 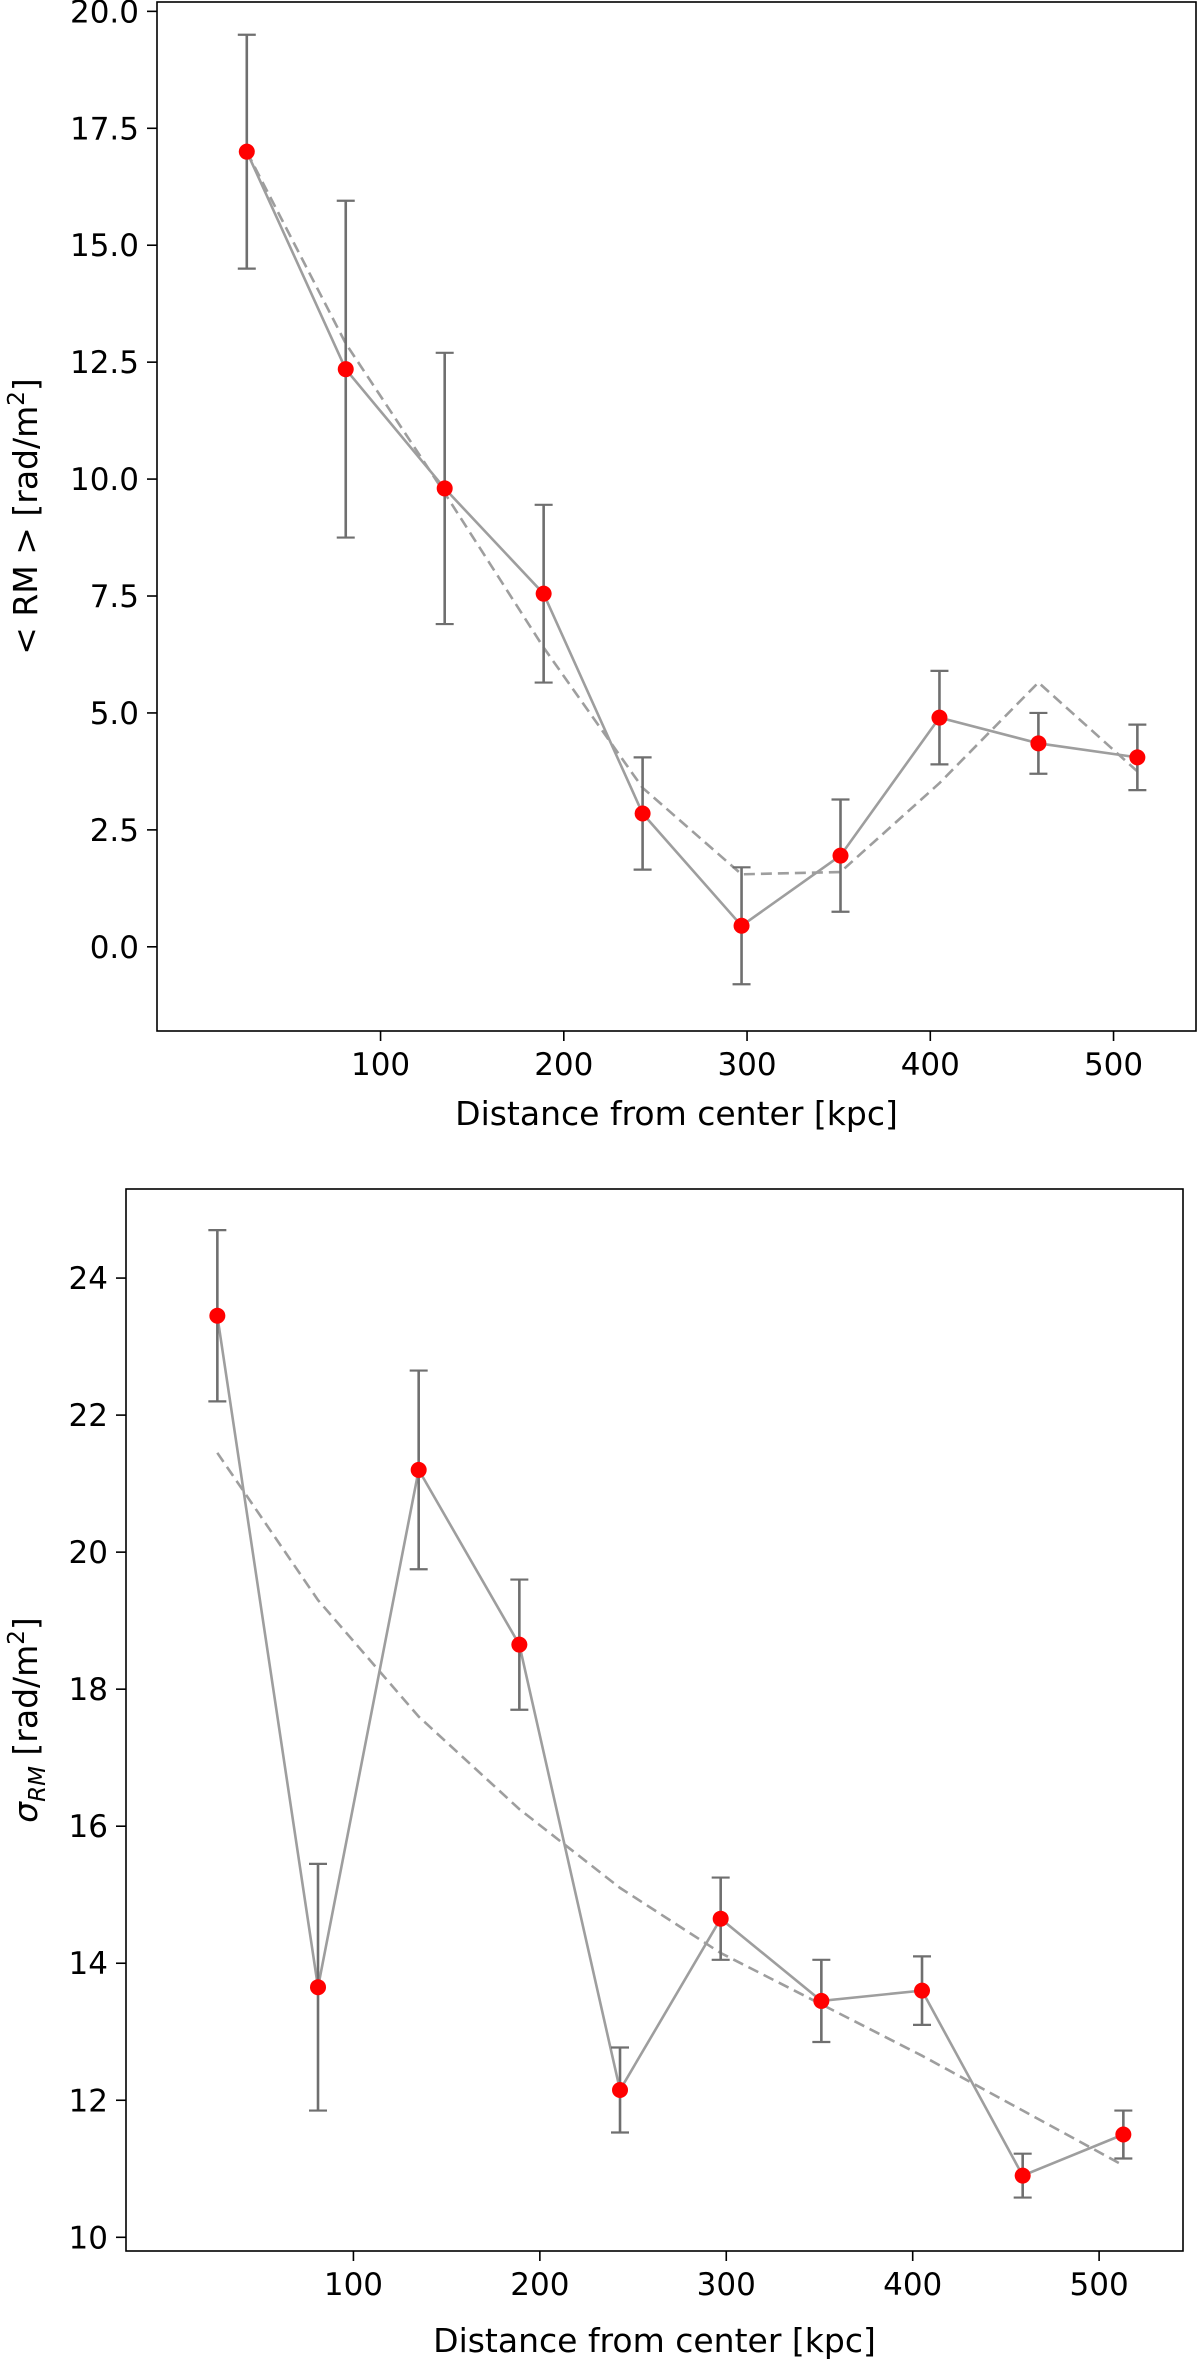 I want to click on y-tick-label: 14, so click(x=88, y=1964).